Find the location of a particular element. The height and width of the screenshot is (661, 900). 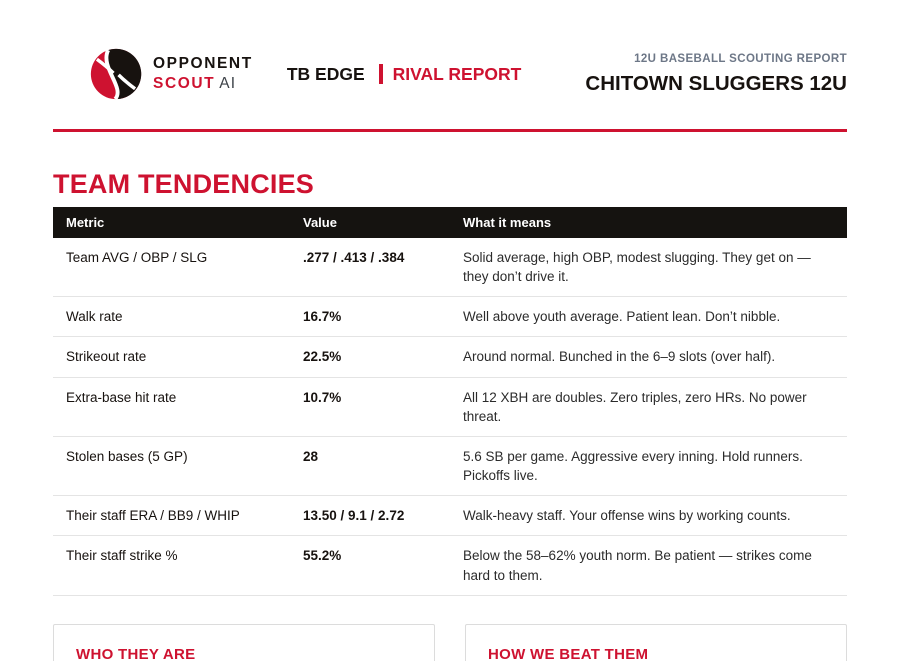

brand-line-scout-ai: SCOUT AI is located at coordinates (203, 83).